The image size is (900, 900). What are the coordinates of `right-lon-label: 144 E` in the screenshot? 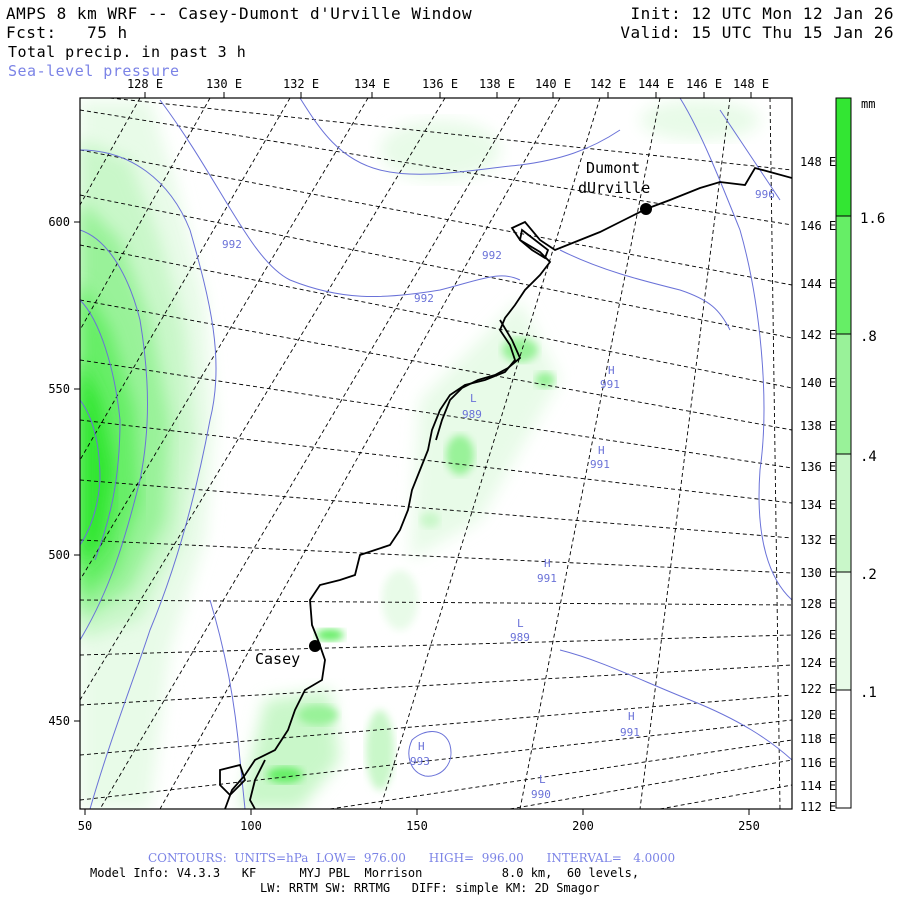 It's located at (818, 284).